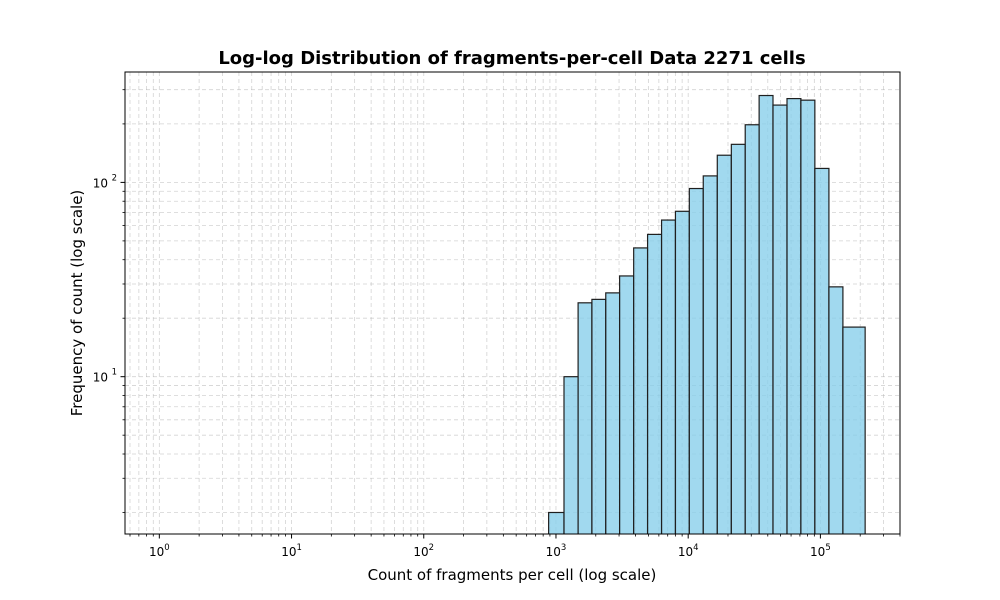 The height and width of the screenshot is (600, 1000). I want to click on y-tick-exponent: 1, so click(114, 373).